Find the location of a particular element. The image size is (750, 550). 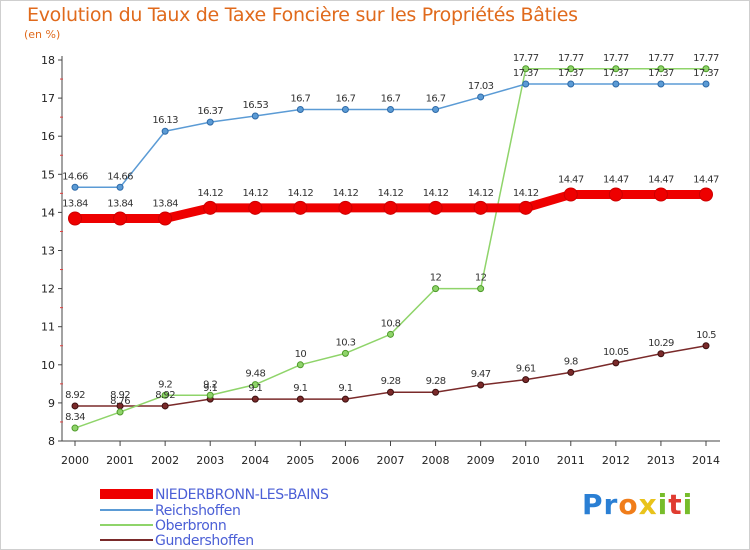

data-label-2-5: 10 is located at coordinates (301, 354).